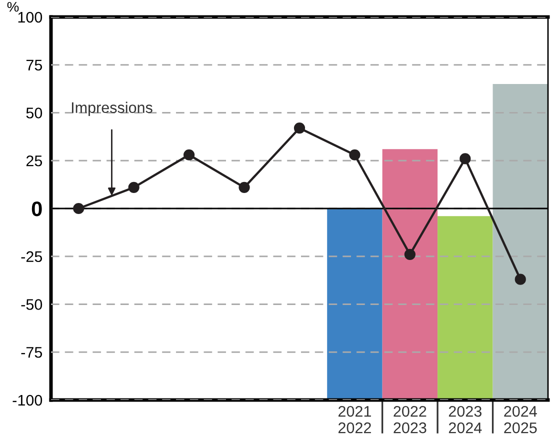  Describe the element at coordinates (410, 420) in the screenshot. I see `x-tick-label: 2022 2023` at that location.